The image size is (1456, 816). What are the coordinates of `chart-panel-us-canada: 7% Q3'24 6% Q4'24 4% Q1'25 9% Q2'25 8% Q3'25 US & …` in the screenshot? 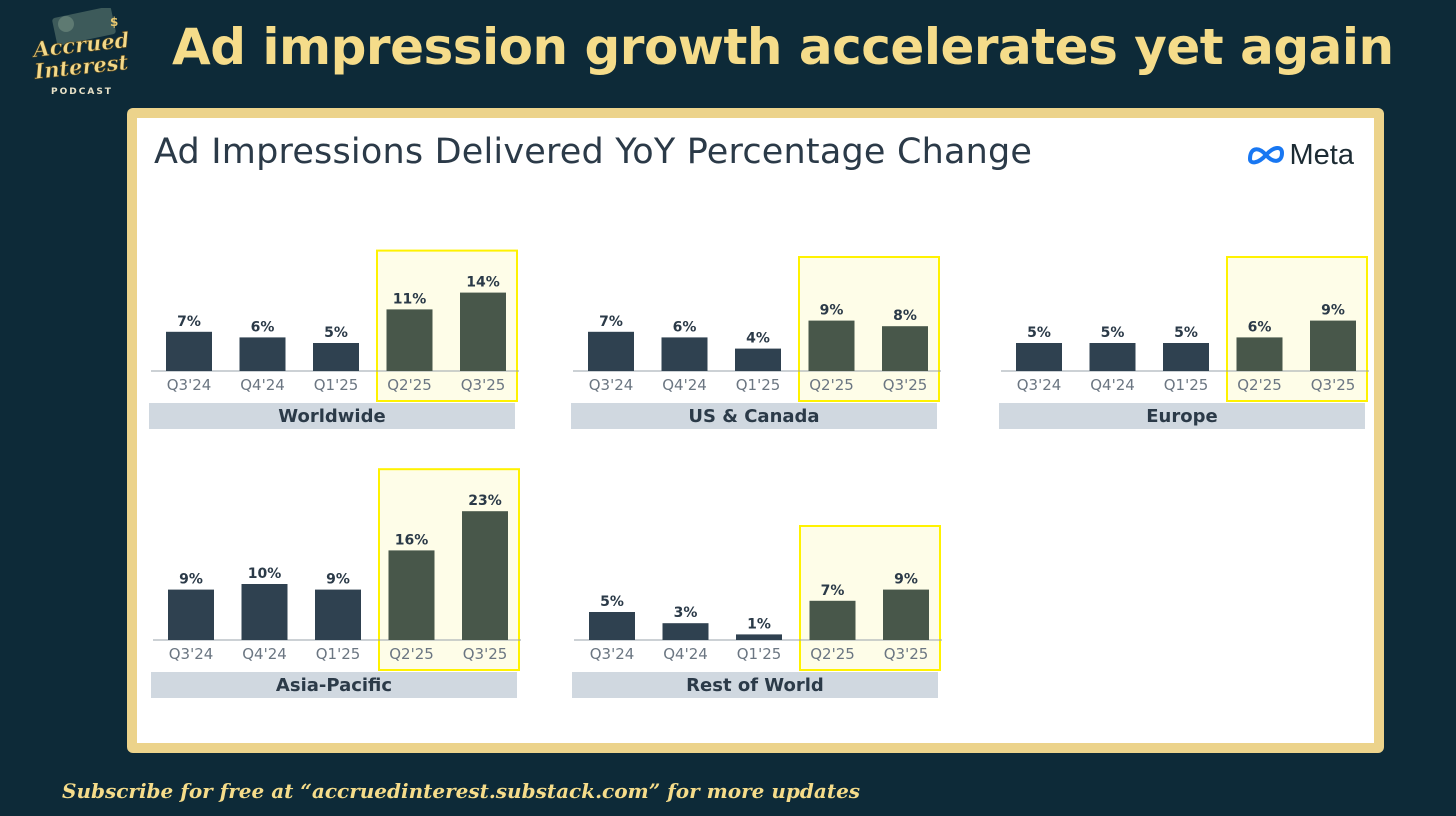 It's located at (756, 342).